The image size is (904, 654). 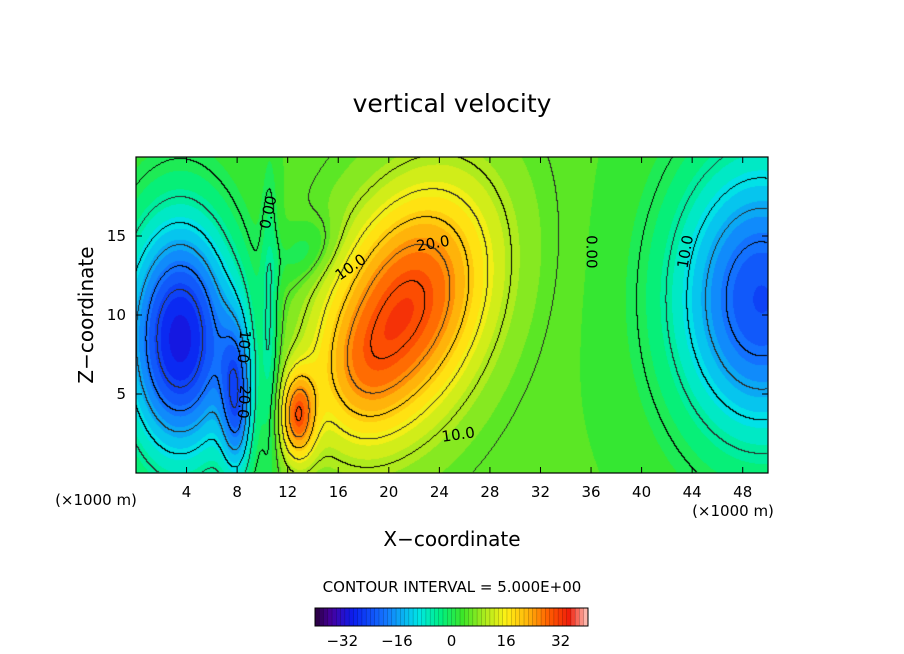 I want to click on y-tick-label: 15, so click(x=116, y=236).